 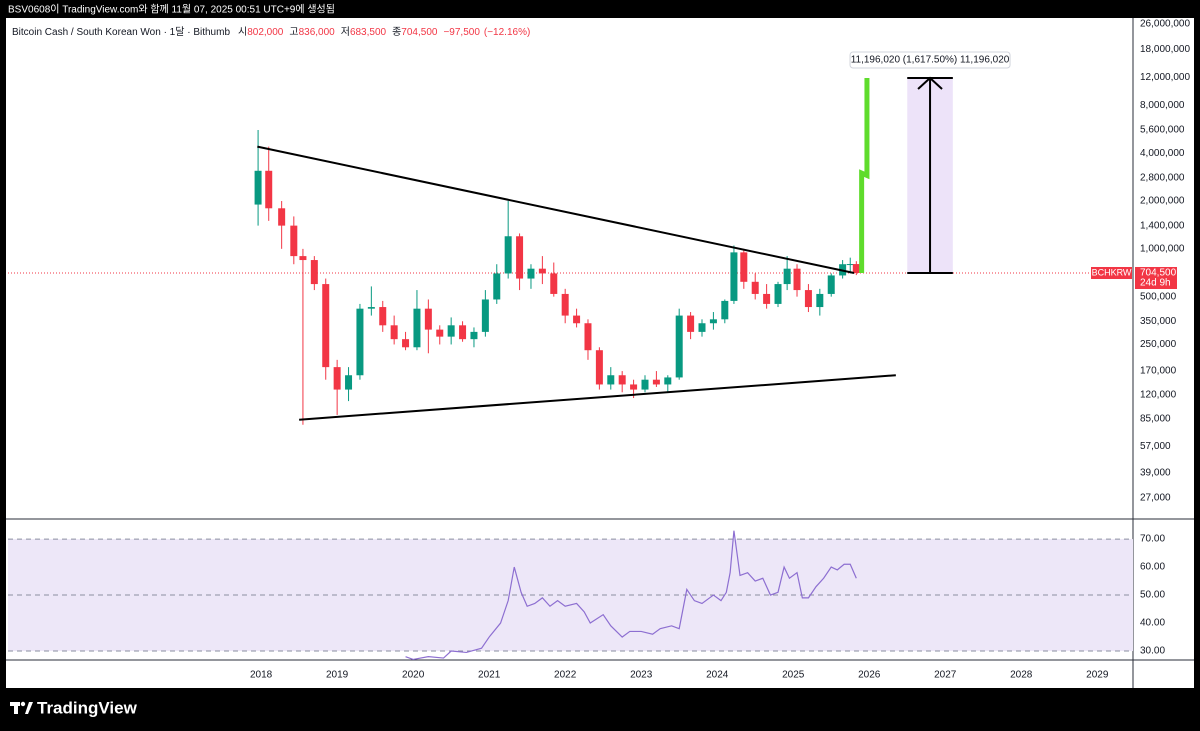 I want to click on ohlc-prefix: 저, so click(x=345, y=32).